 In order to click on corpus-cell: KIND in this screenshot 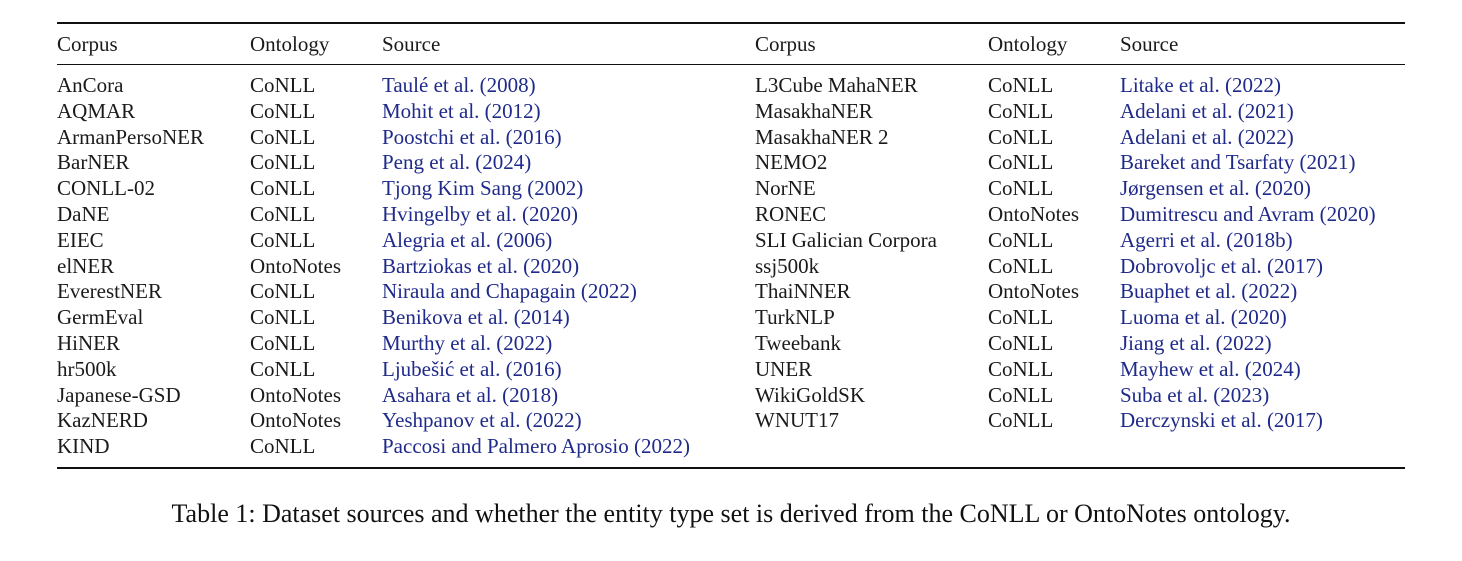, I will do `click(83, 446)`.